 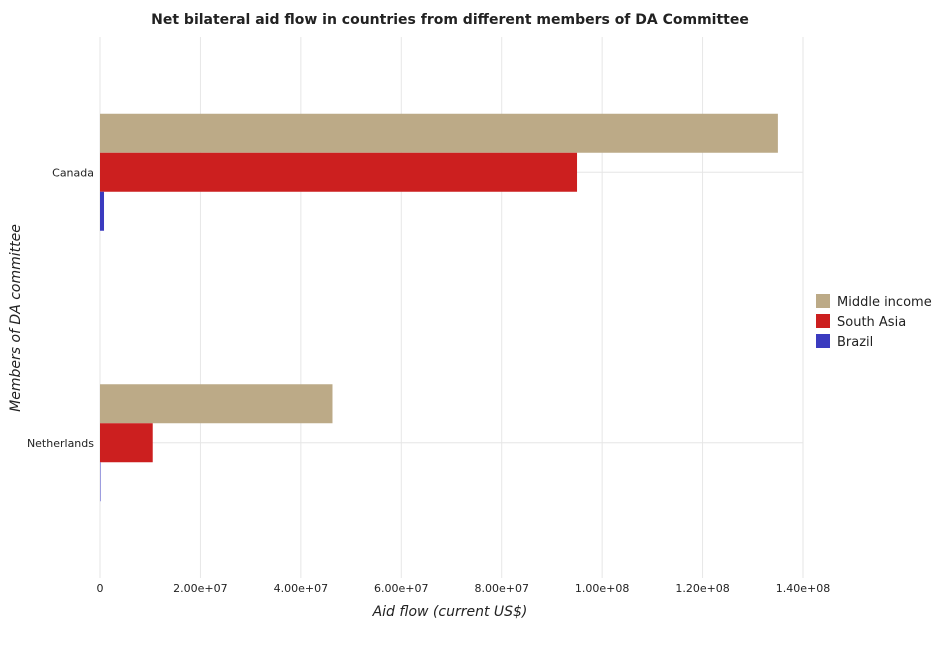 What do you see at coordinates (16, 318) in the screenshot?
I see `y-axis-label: Members of DA committee` at bounding box center [16, 318].